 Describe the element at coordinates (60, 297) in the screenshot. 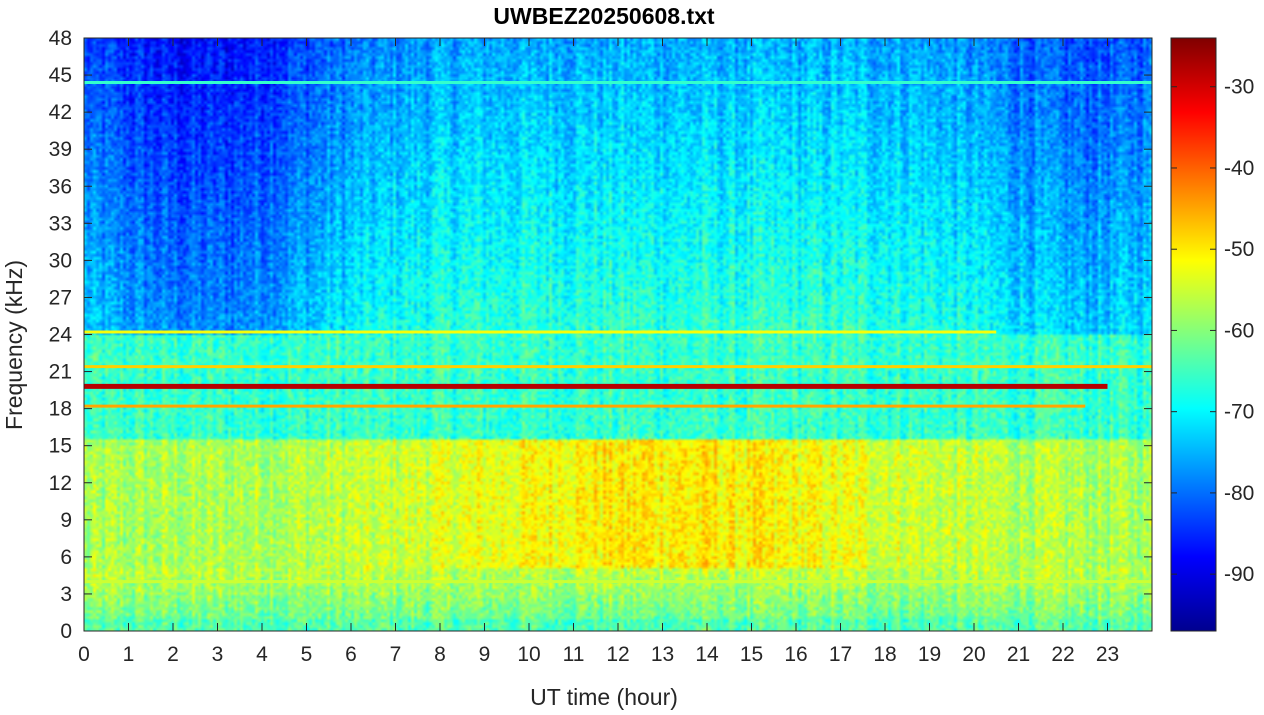

I see `y-tick-label: 27` at that location.